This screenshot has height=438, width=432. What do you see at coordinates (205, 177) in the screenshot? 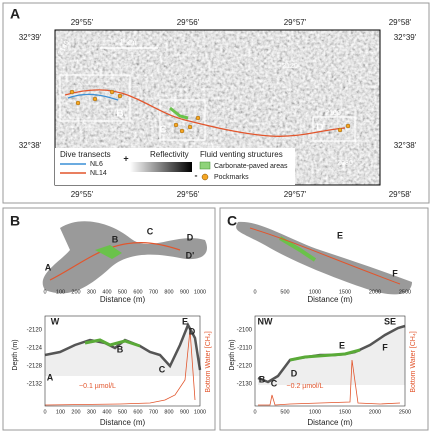
I see `legend-pockmark` at bounding box center [205, 177].